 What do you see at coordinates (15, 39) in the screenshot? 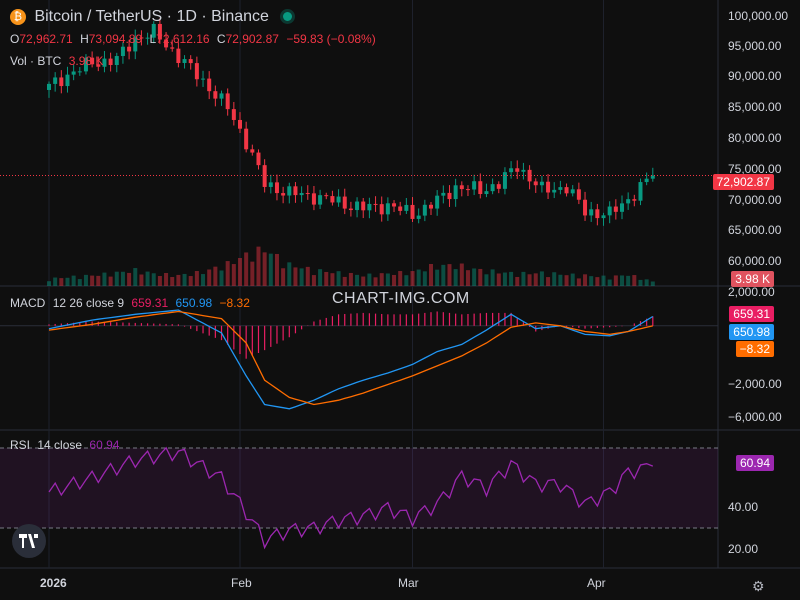
I see `ohlc-o-label: O` at bounding box center [15, 39].